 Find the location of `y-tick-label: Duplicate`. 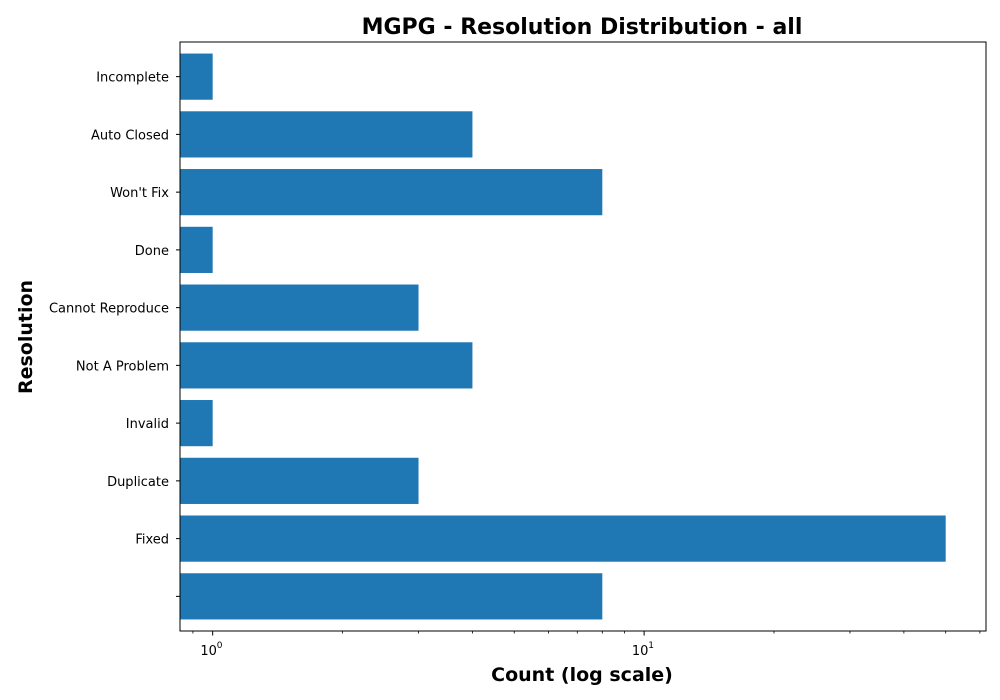

y-tick-label: Duplicate is located at coordinates (138, 482).